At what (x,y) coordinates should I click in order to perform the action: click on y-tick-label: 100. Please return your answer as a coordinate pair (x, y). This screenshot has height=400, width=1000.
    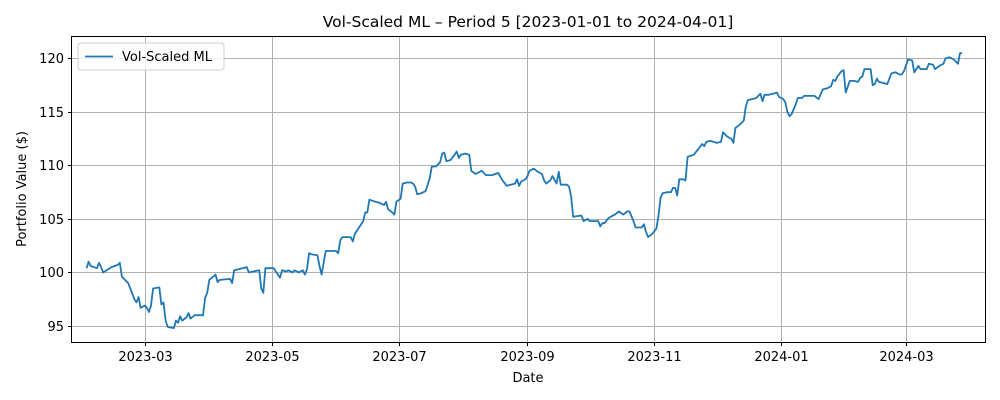
    Looking at the image, I should click on (51, 273).